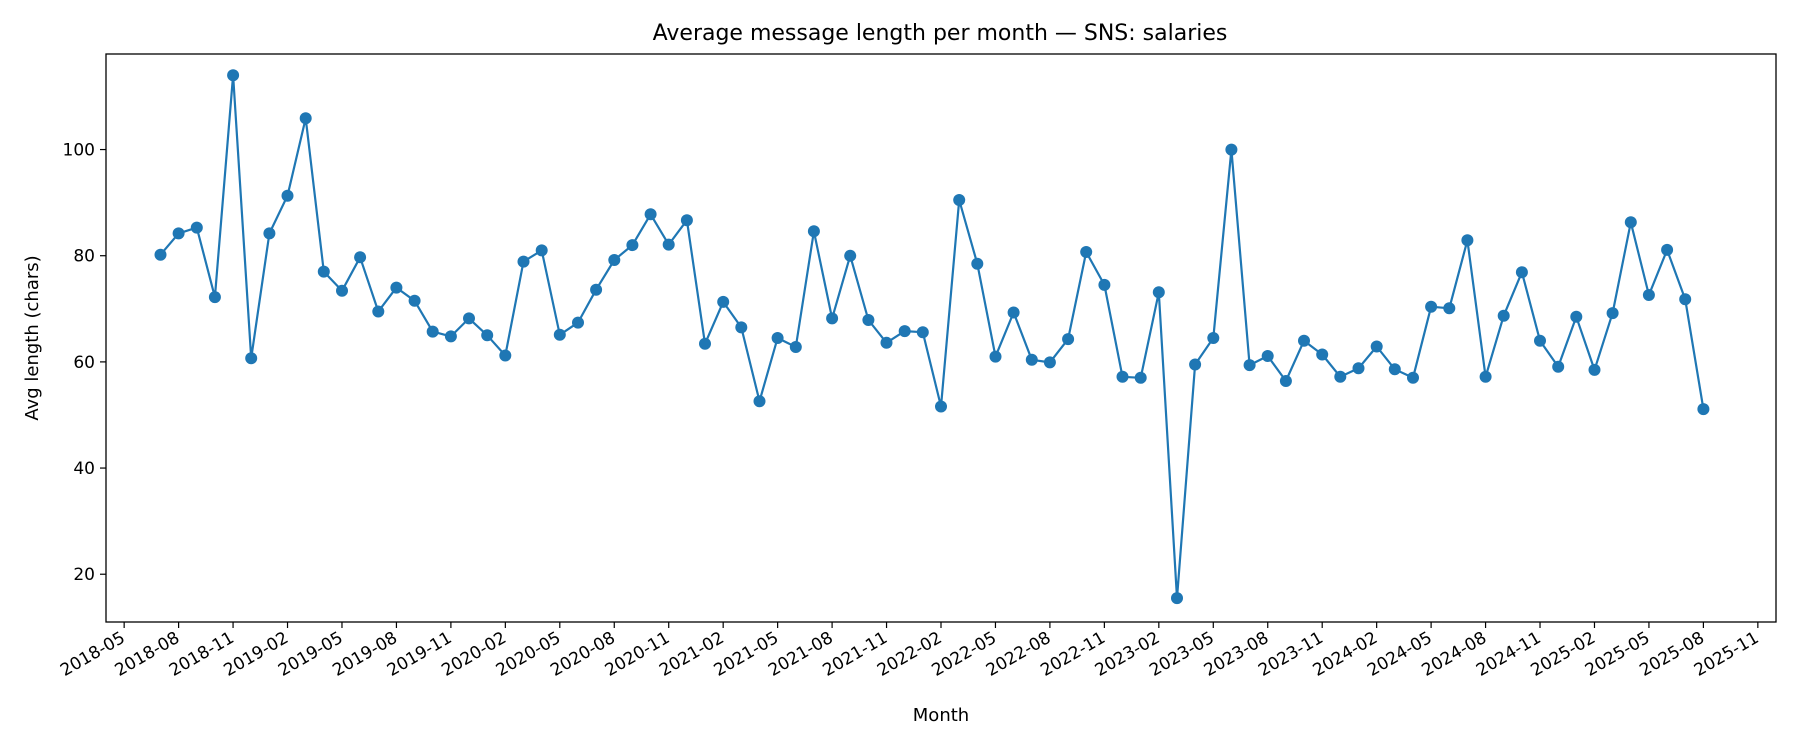 The image size is (1800, 750). I want to click on y-tick-label: 80, so click(84, 257).